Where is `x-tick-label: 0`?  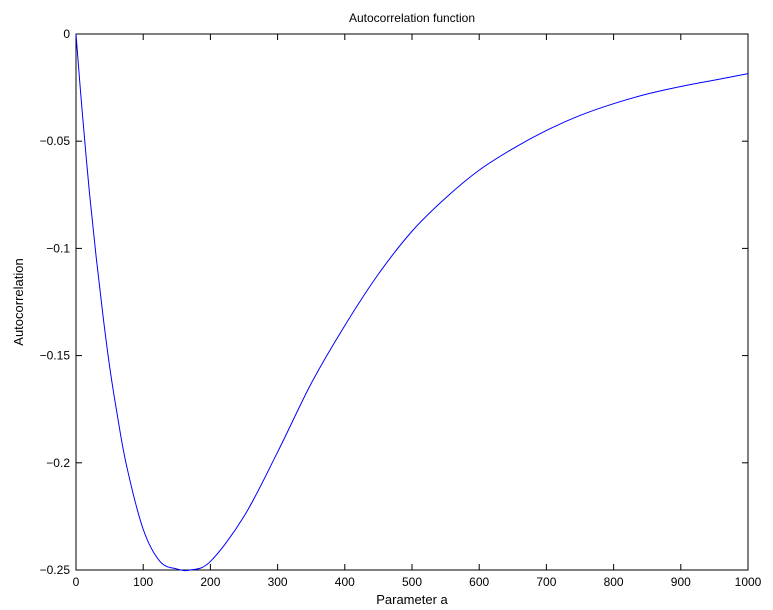
x-tick-label: 0 is located at coordinates (76, 582).